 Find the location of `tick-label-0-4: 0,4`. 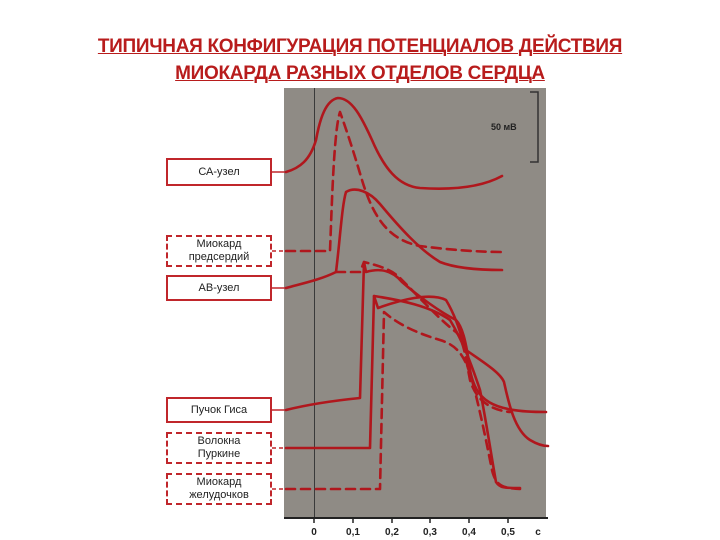

tick-label-0-4: 0,4 is located at coordinates (469, 532).